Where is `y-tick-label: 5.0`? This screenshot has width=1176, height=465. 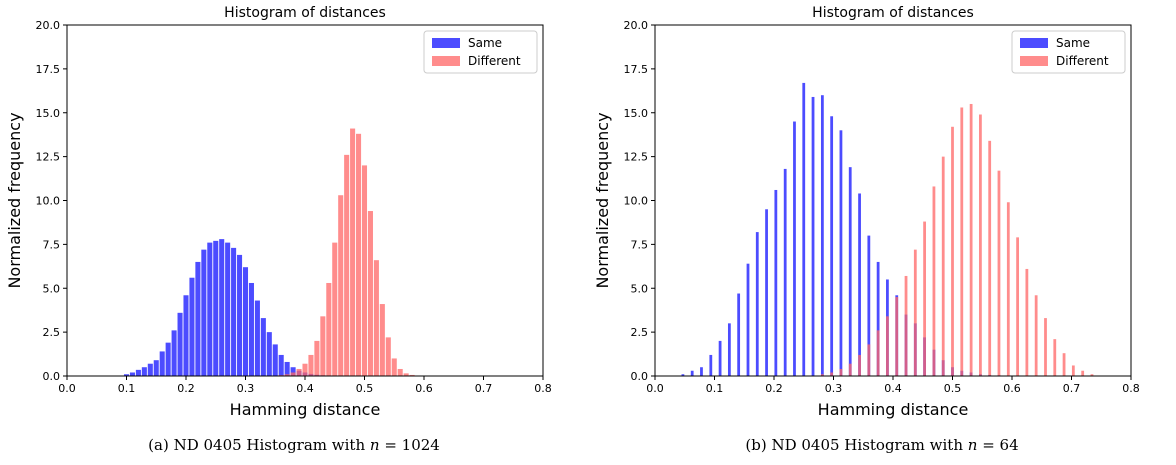 y-tick-label: 5.0 is located at coordinates (640, 288).